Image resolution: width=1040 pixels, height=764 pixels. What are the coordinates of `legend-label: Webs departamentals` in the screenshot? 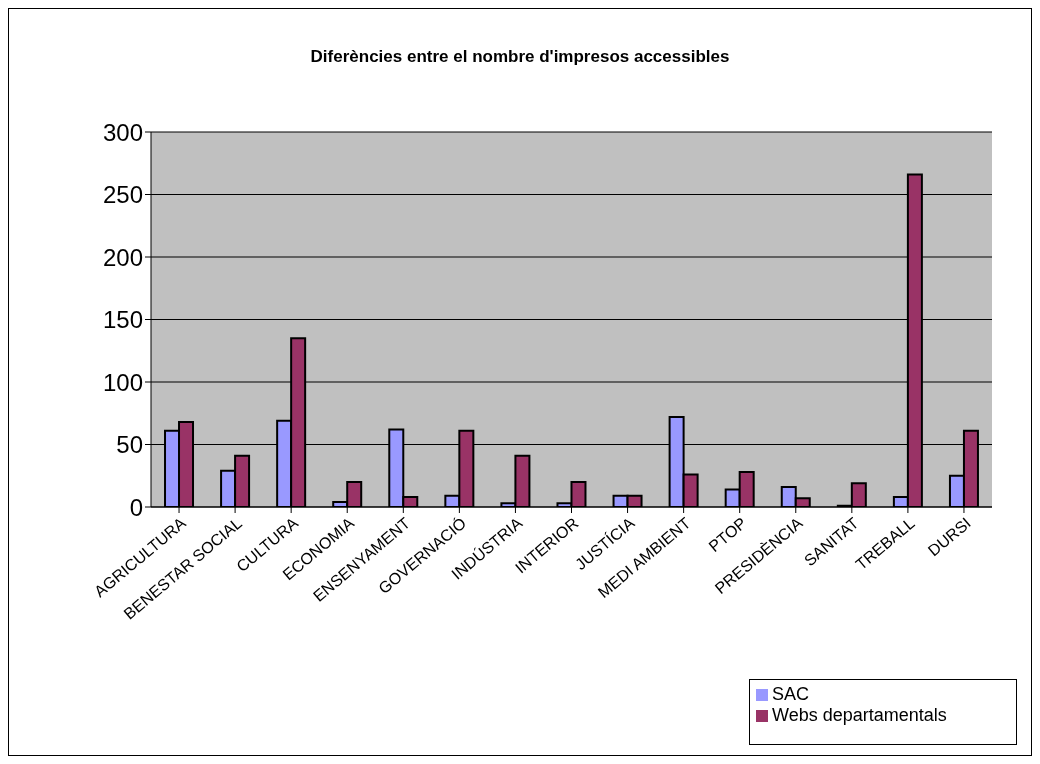 It's located at (859, 715).